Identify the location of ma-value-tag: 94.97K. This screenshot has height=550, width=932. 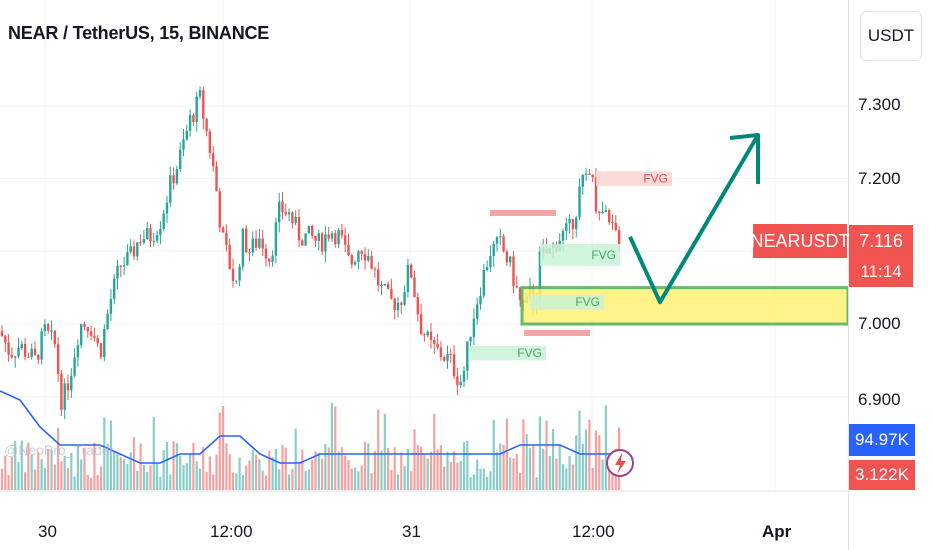
(882, 440).